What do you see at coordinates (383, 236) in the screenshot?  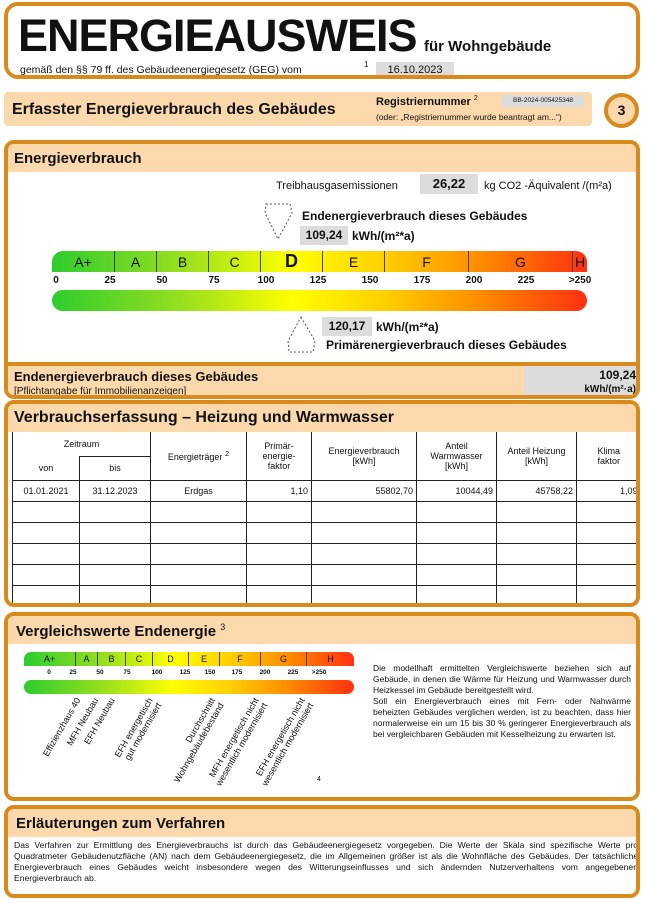 I see `end-energy-unit: kWh/(m²*a)` at bounding box center [383, 236].